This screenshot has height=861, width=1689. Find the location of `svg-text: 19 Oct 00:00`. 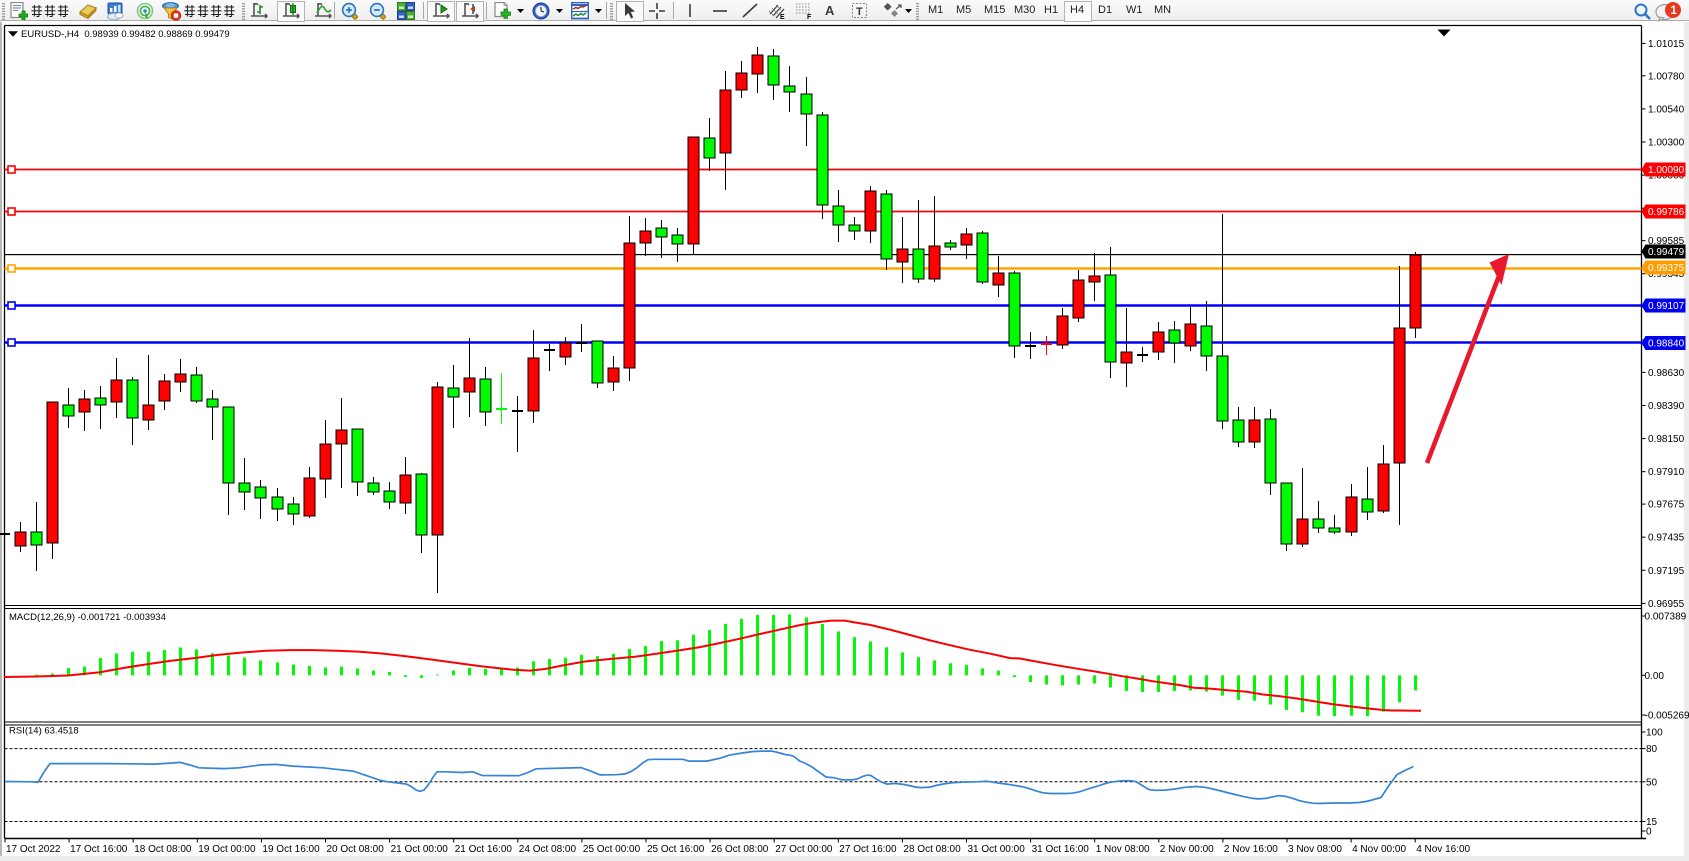

svg-text: 19 Oct 00:00 is located at coordinates (227, 849).